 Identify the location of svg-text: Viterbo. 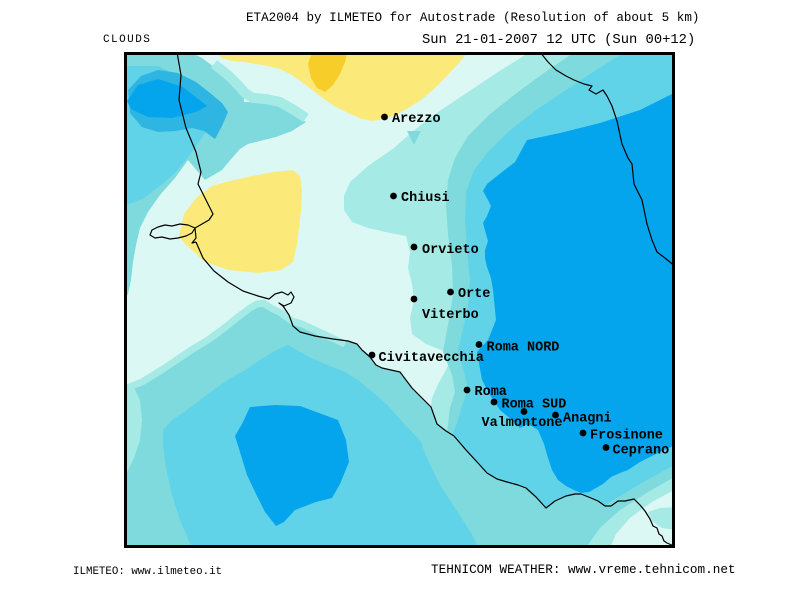
(450, 315).